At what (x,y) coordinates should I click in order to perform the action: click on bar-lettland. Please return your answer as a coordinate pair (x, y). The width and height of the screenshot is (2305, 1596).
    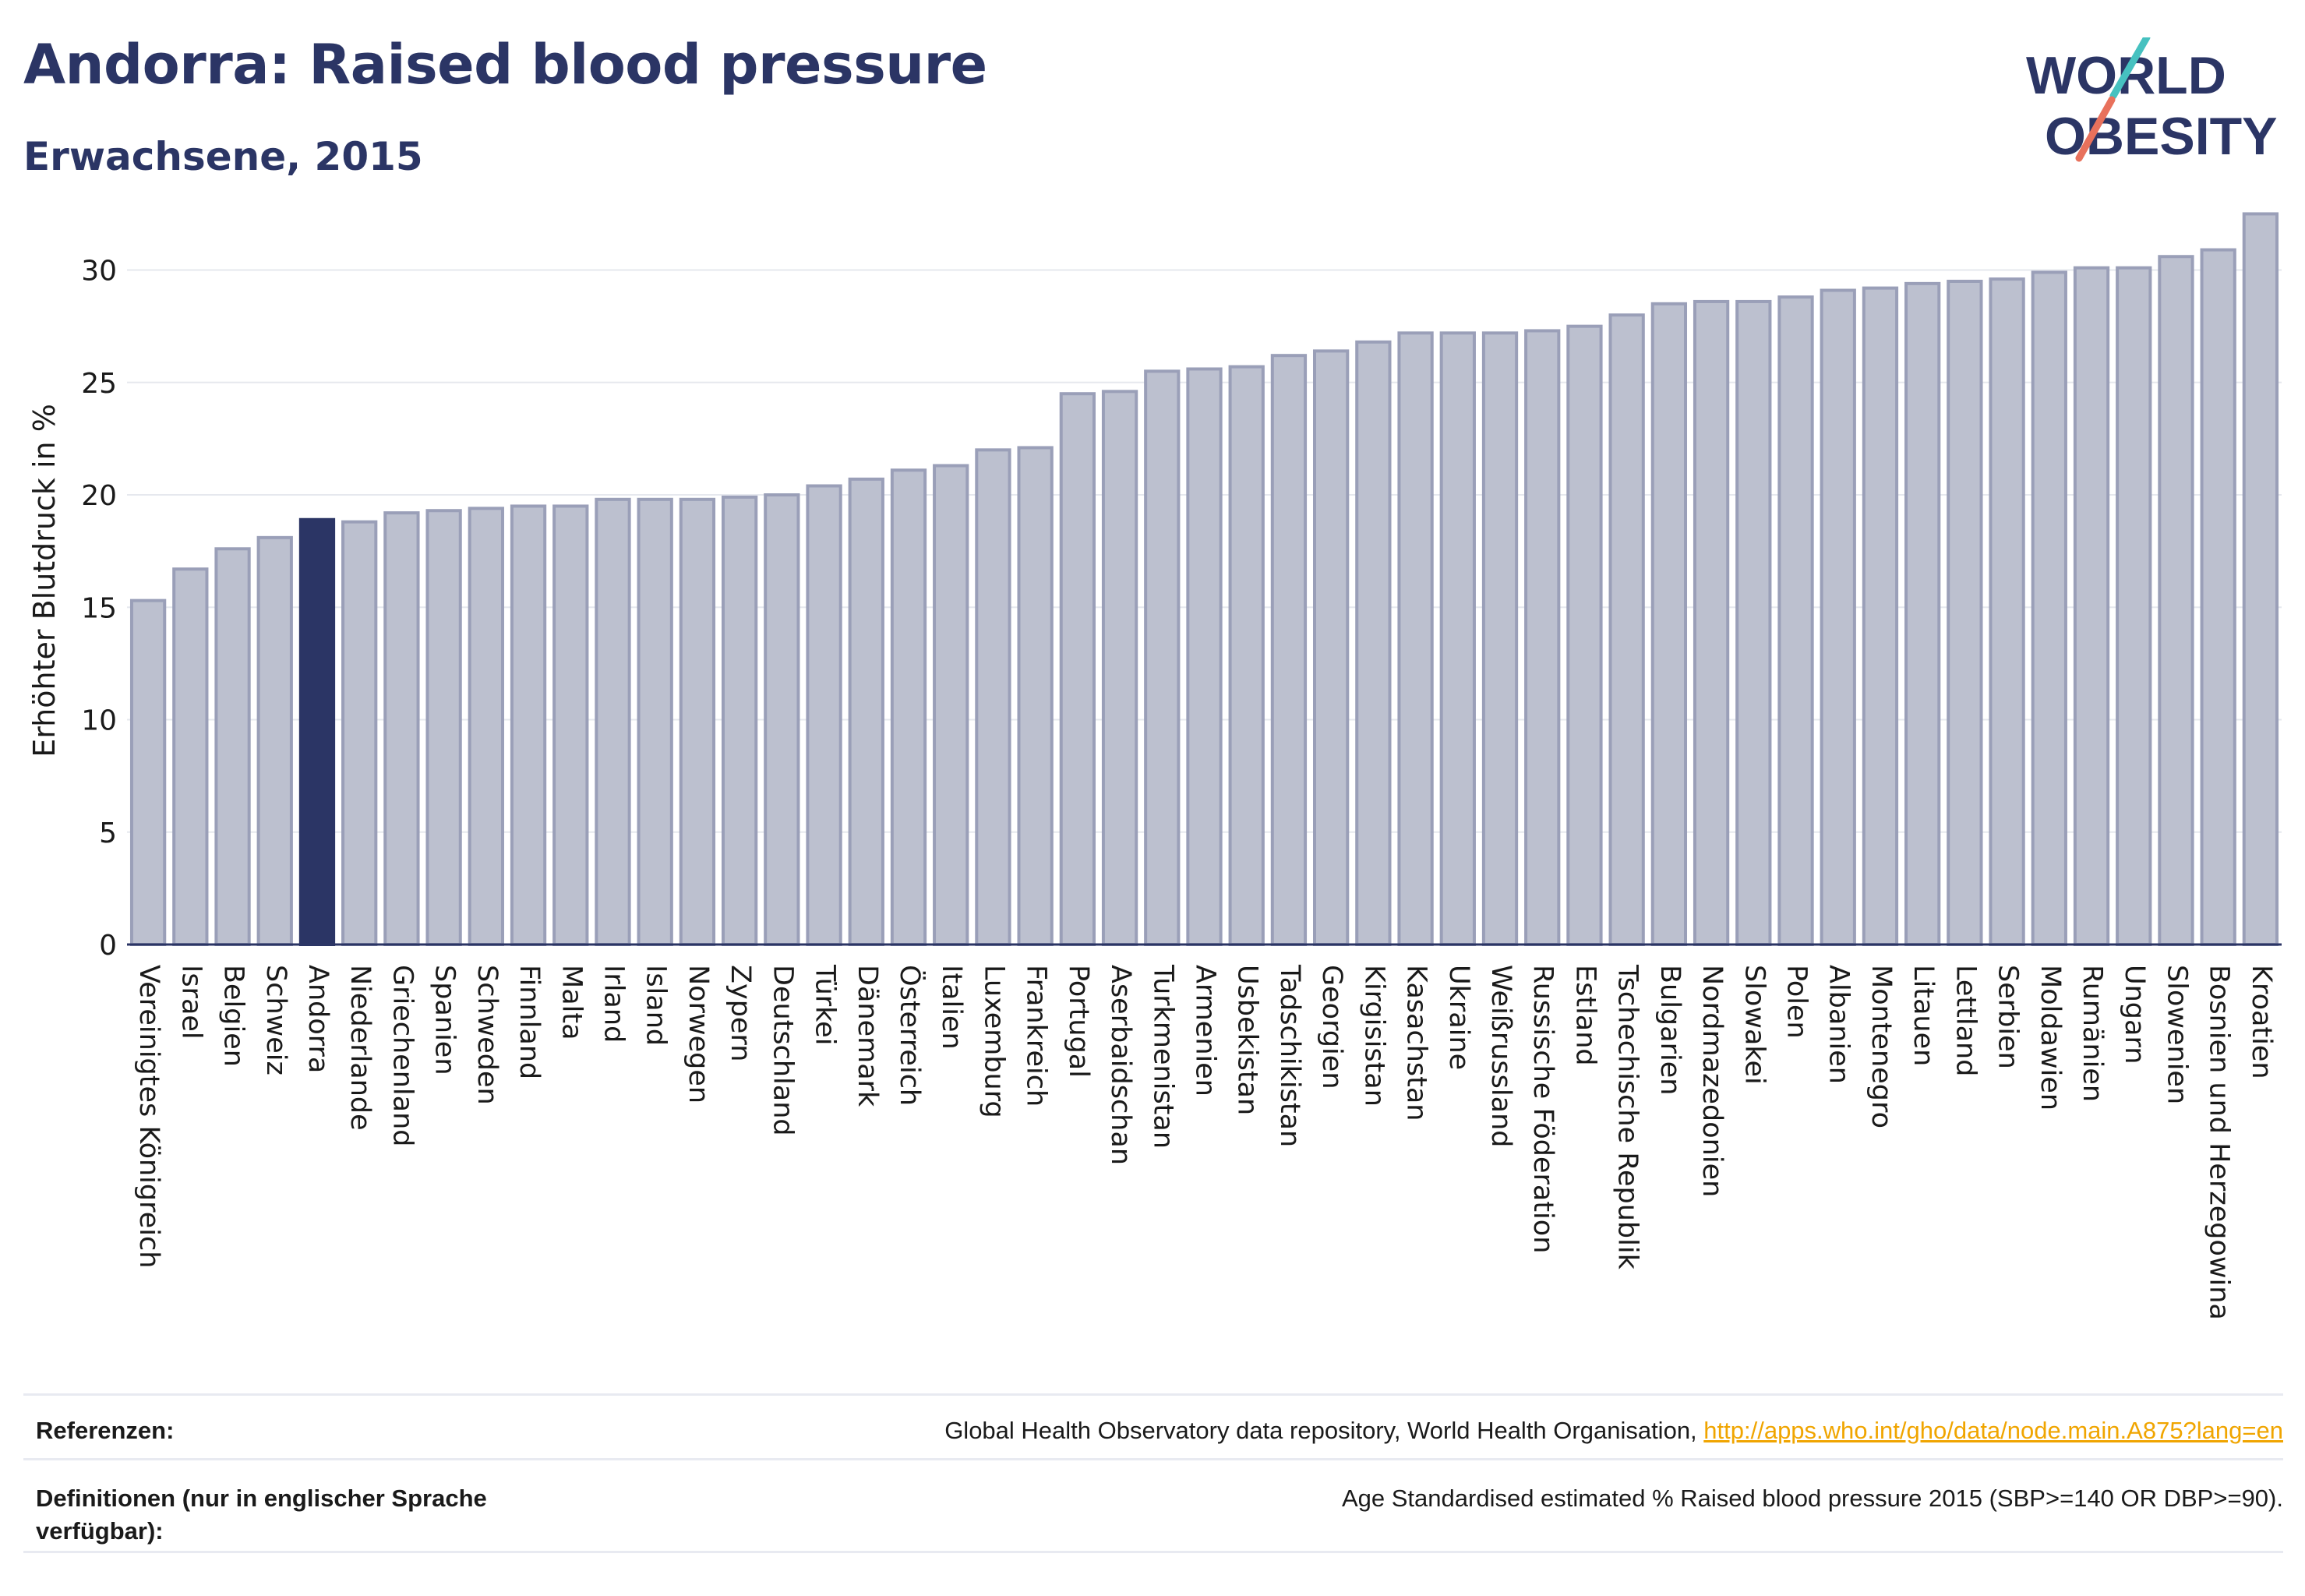
    Looking at the image, I should click on (1965, 612).